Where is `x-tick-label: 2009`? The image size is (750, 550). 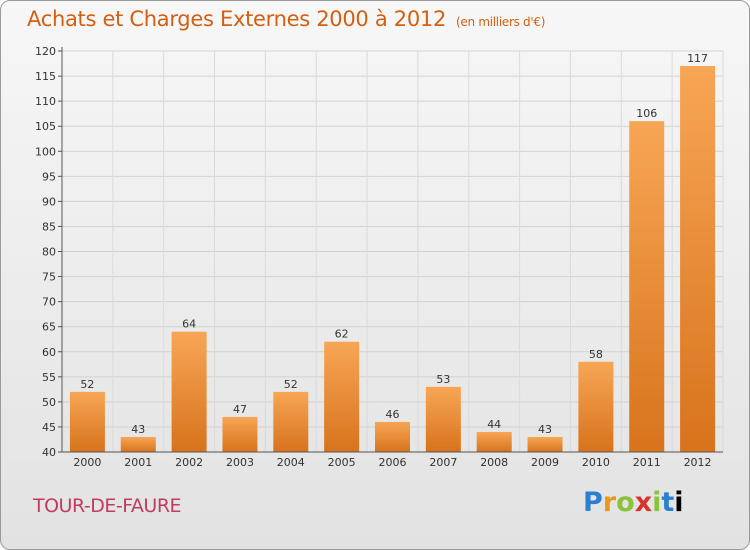
x-tick-label: 2009 is located at coordinates (545, 462).